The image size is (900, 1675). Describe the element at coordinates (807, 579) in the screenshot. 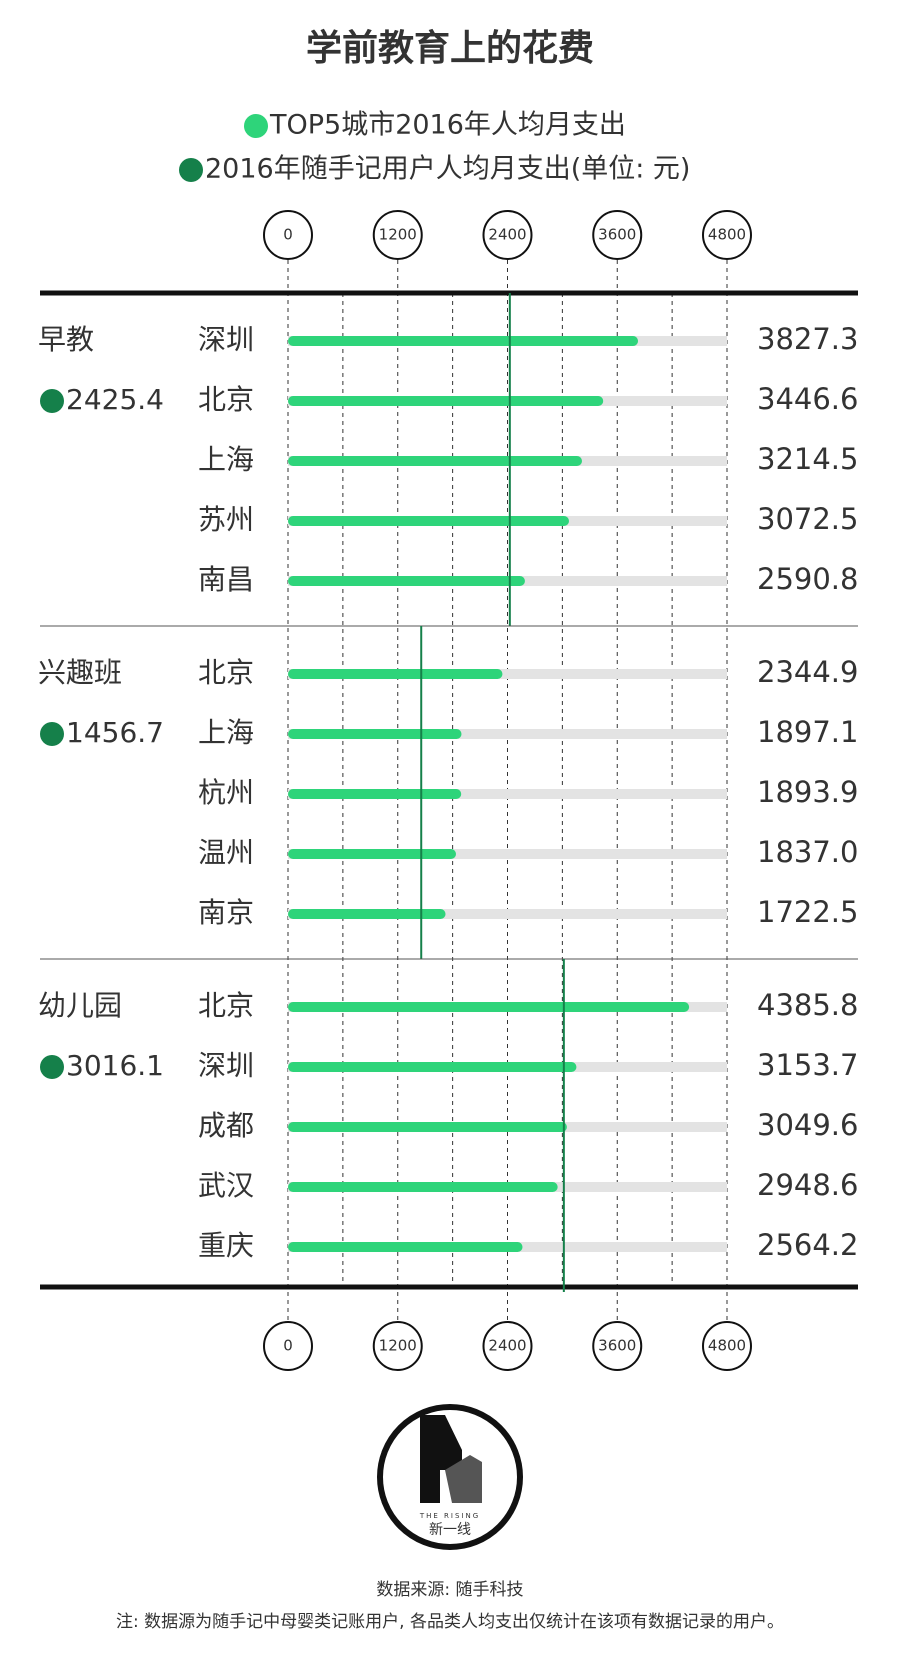

I see `value-label: 2590.8` at that location.